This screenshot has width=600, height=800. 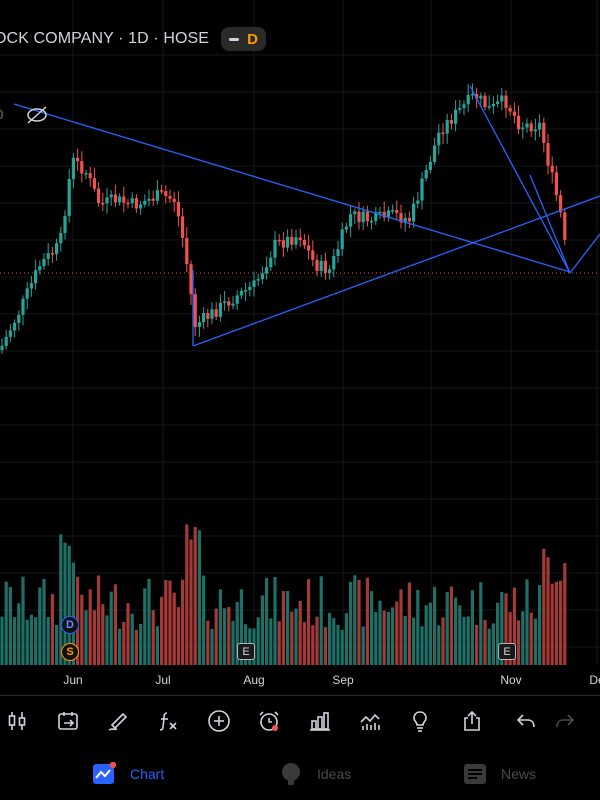 I want to click on nav-chart-label: Chart, so click(x=147, y=774).